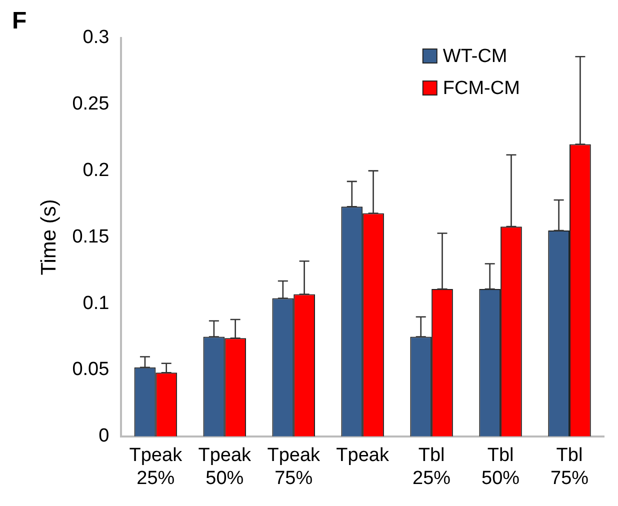 Image resolution: width=618 pixels, height=506 pixels. What do you see at coordinates (104, 436) in the screenshot?
I see `y-tick-label: 0` at bounding box center [104, 436].